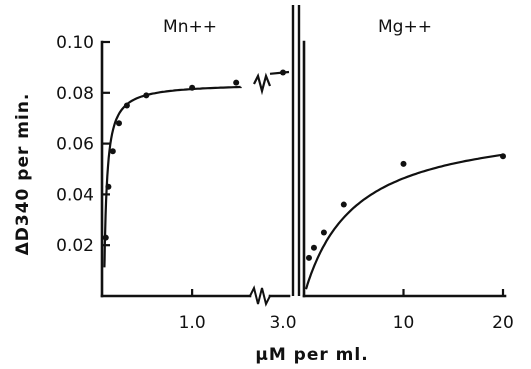 The image size is (531, 369). I want to click on x-break-tick-label: 3.0, so click(282, 323).